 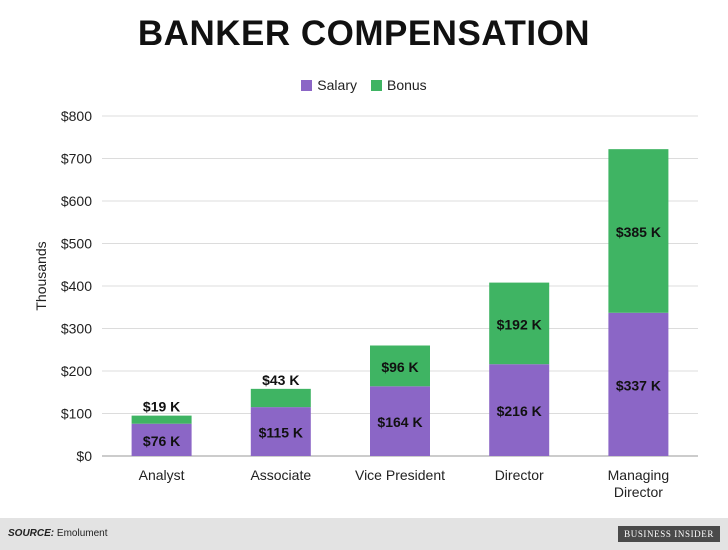 What do you see at coordinates (519, 475) in the screenshot?
I see `x-tick-label: Director` at bounding box center [519, 475].